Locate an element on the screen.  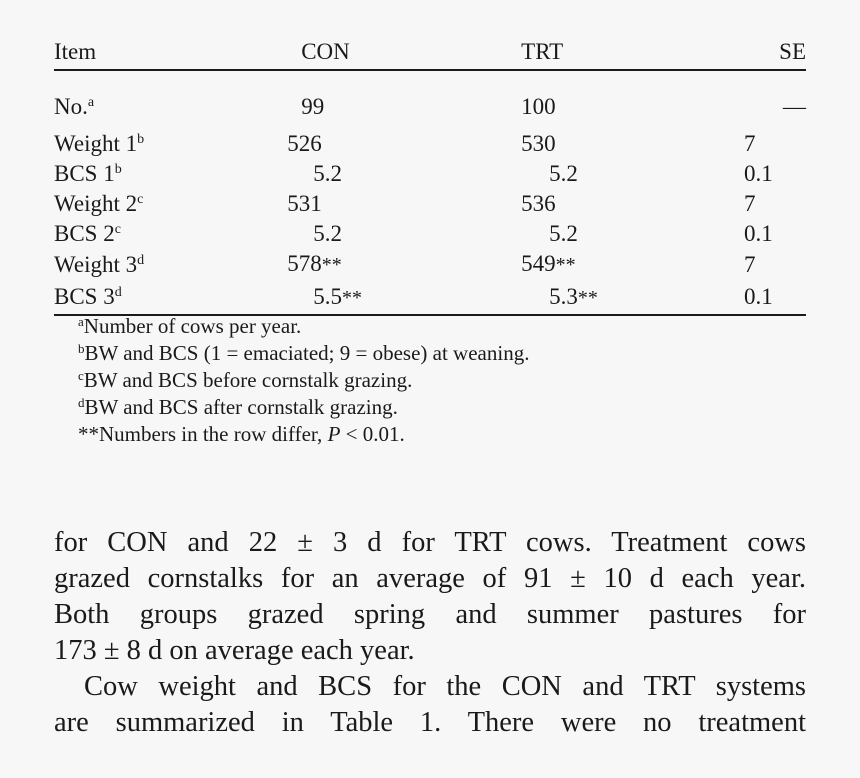
trt-value: 530 is located at coordinates (538, 143).